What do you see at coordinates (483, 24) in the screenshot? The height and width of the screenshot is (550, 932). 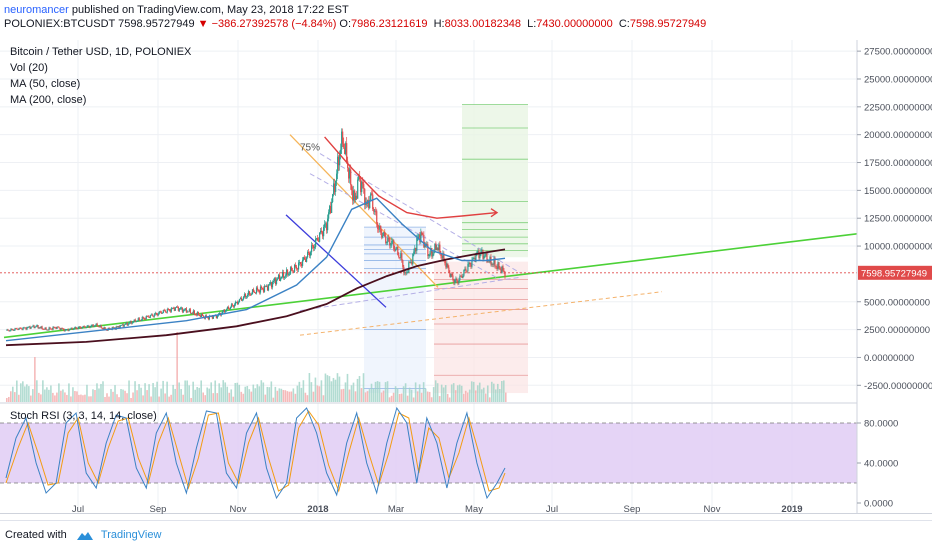 I see `high-value: 8033.00182348` at bounding box center [483, 24].